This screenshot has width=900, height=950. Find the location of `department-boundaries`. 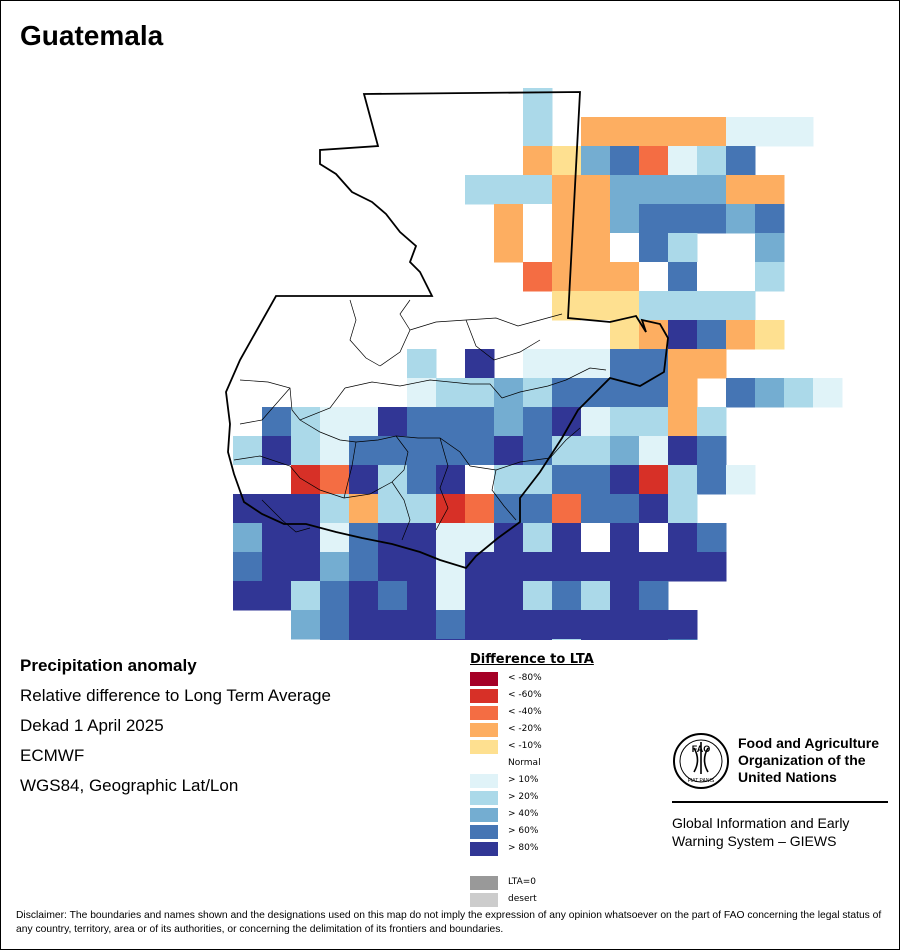

department-boundaries is located at coordinates (420, 420).